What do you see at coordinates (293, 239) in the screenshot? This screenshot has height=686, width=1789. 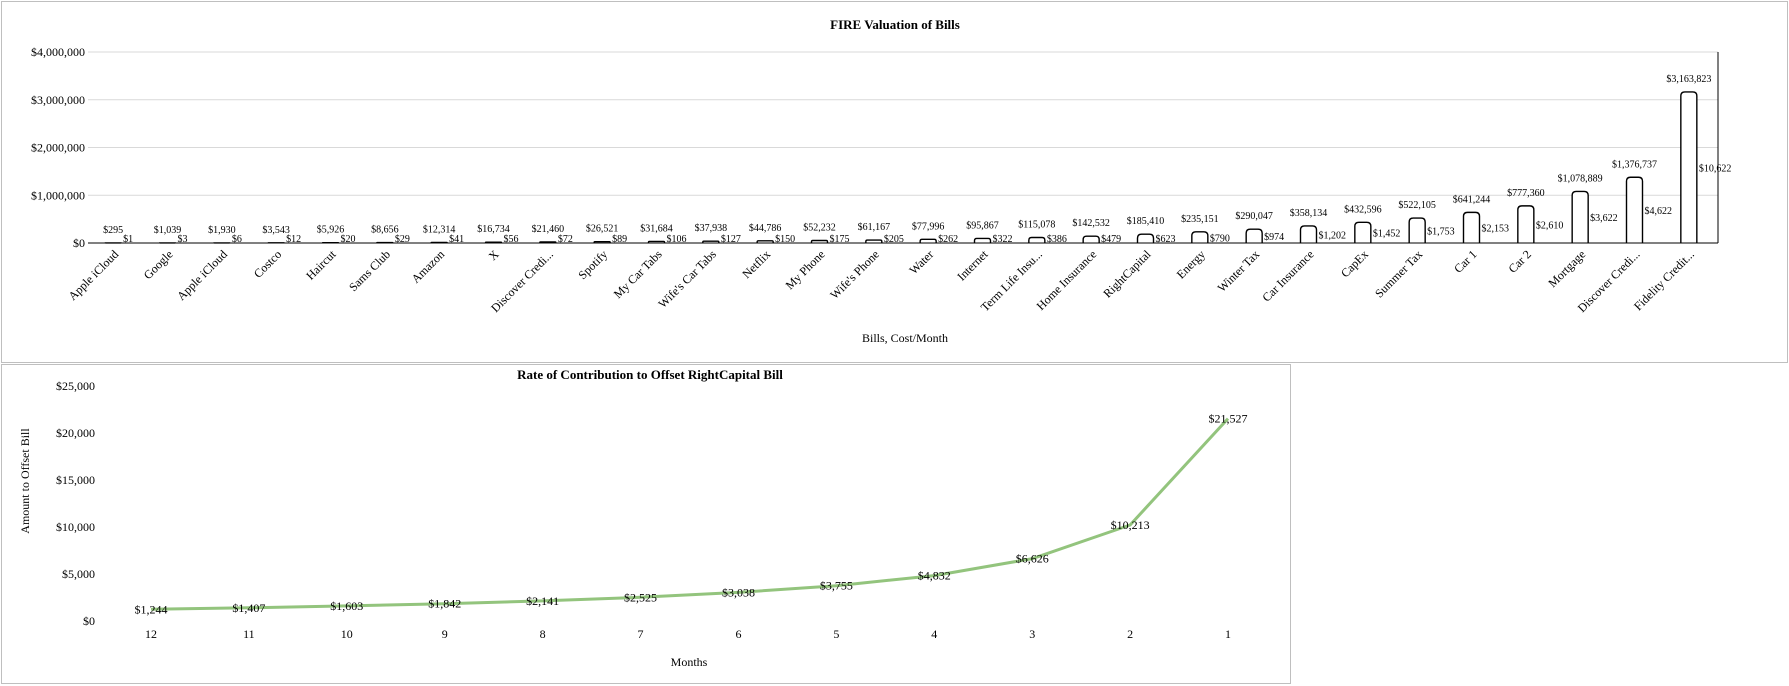 I see `data-label: $12` at bounding box center [293, 239].